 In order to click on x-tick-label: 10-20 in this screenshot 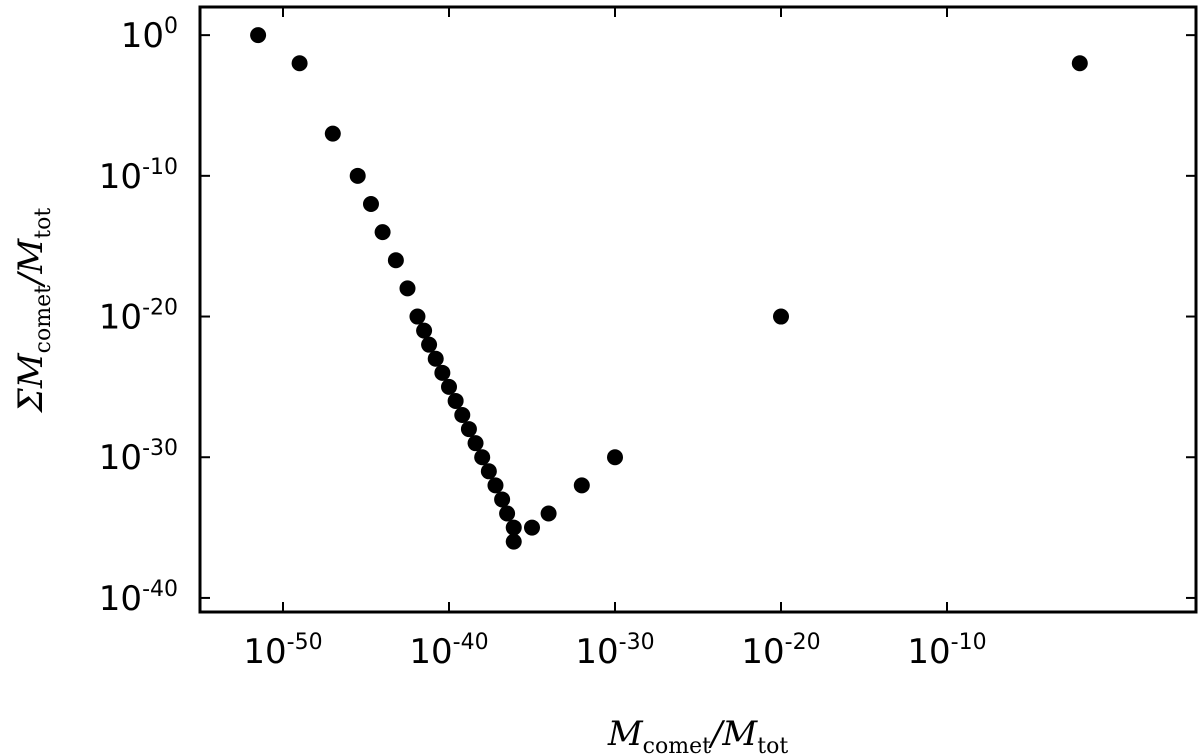, I will do `click(780, 651)`.